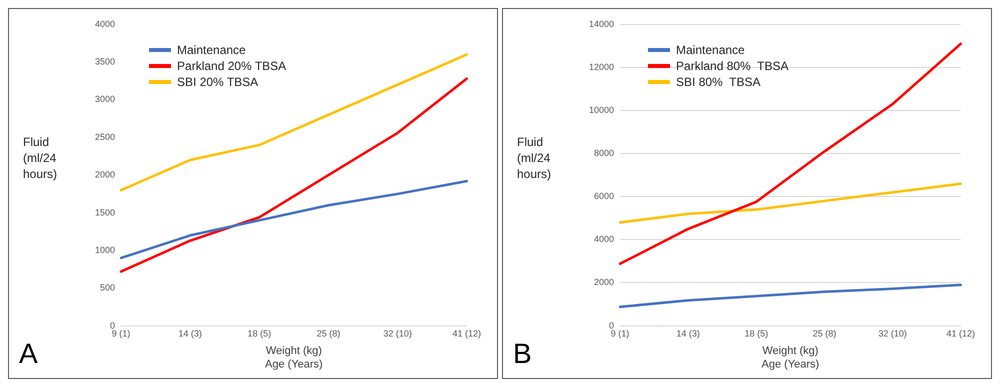  Describe the element at coordinates (601, 110) in the screenshot. I see `y-tick-label: 10000` at that location.